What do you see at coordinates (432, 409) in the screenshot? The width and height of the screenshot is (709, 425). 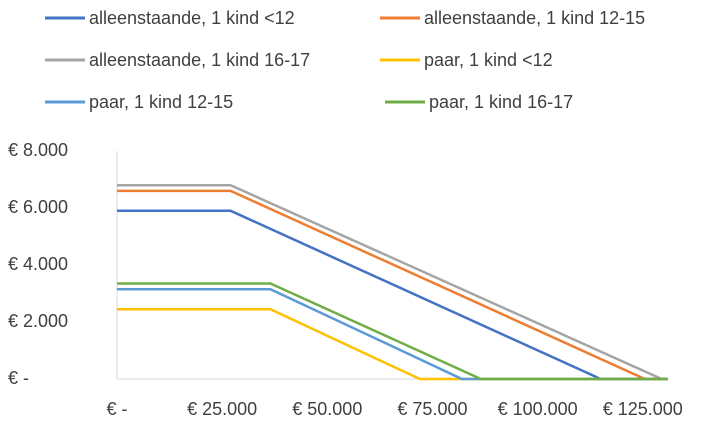 I see `x-tick-label: € 75.000` at bounding box center [432, 409].